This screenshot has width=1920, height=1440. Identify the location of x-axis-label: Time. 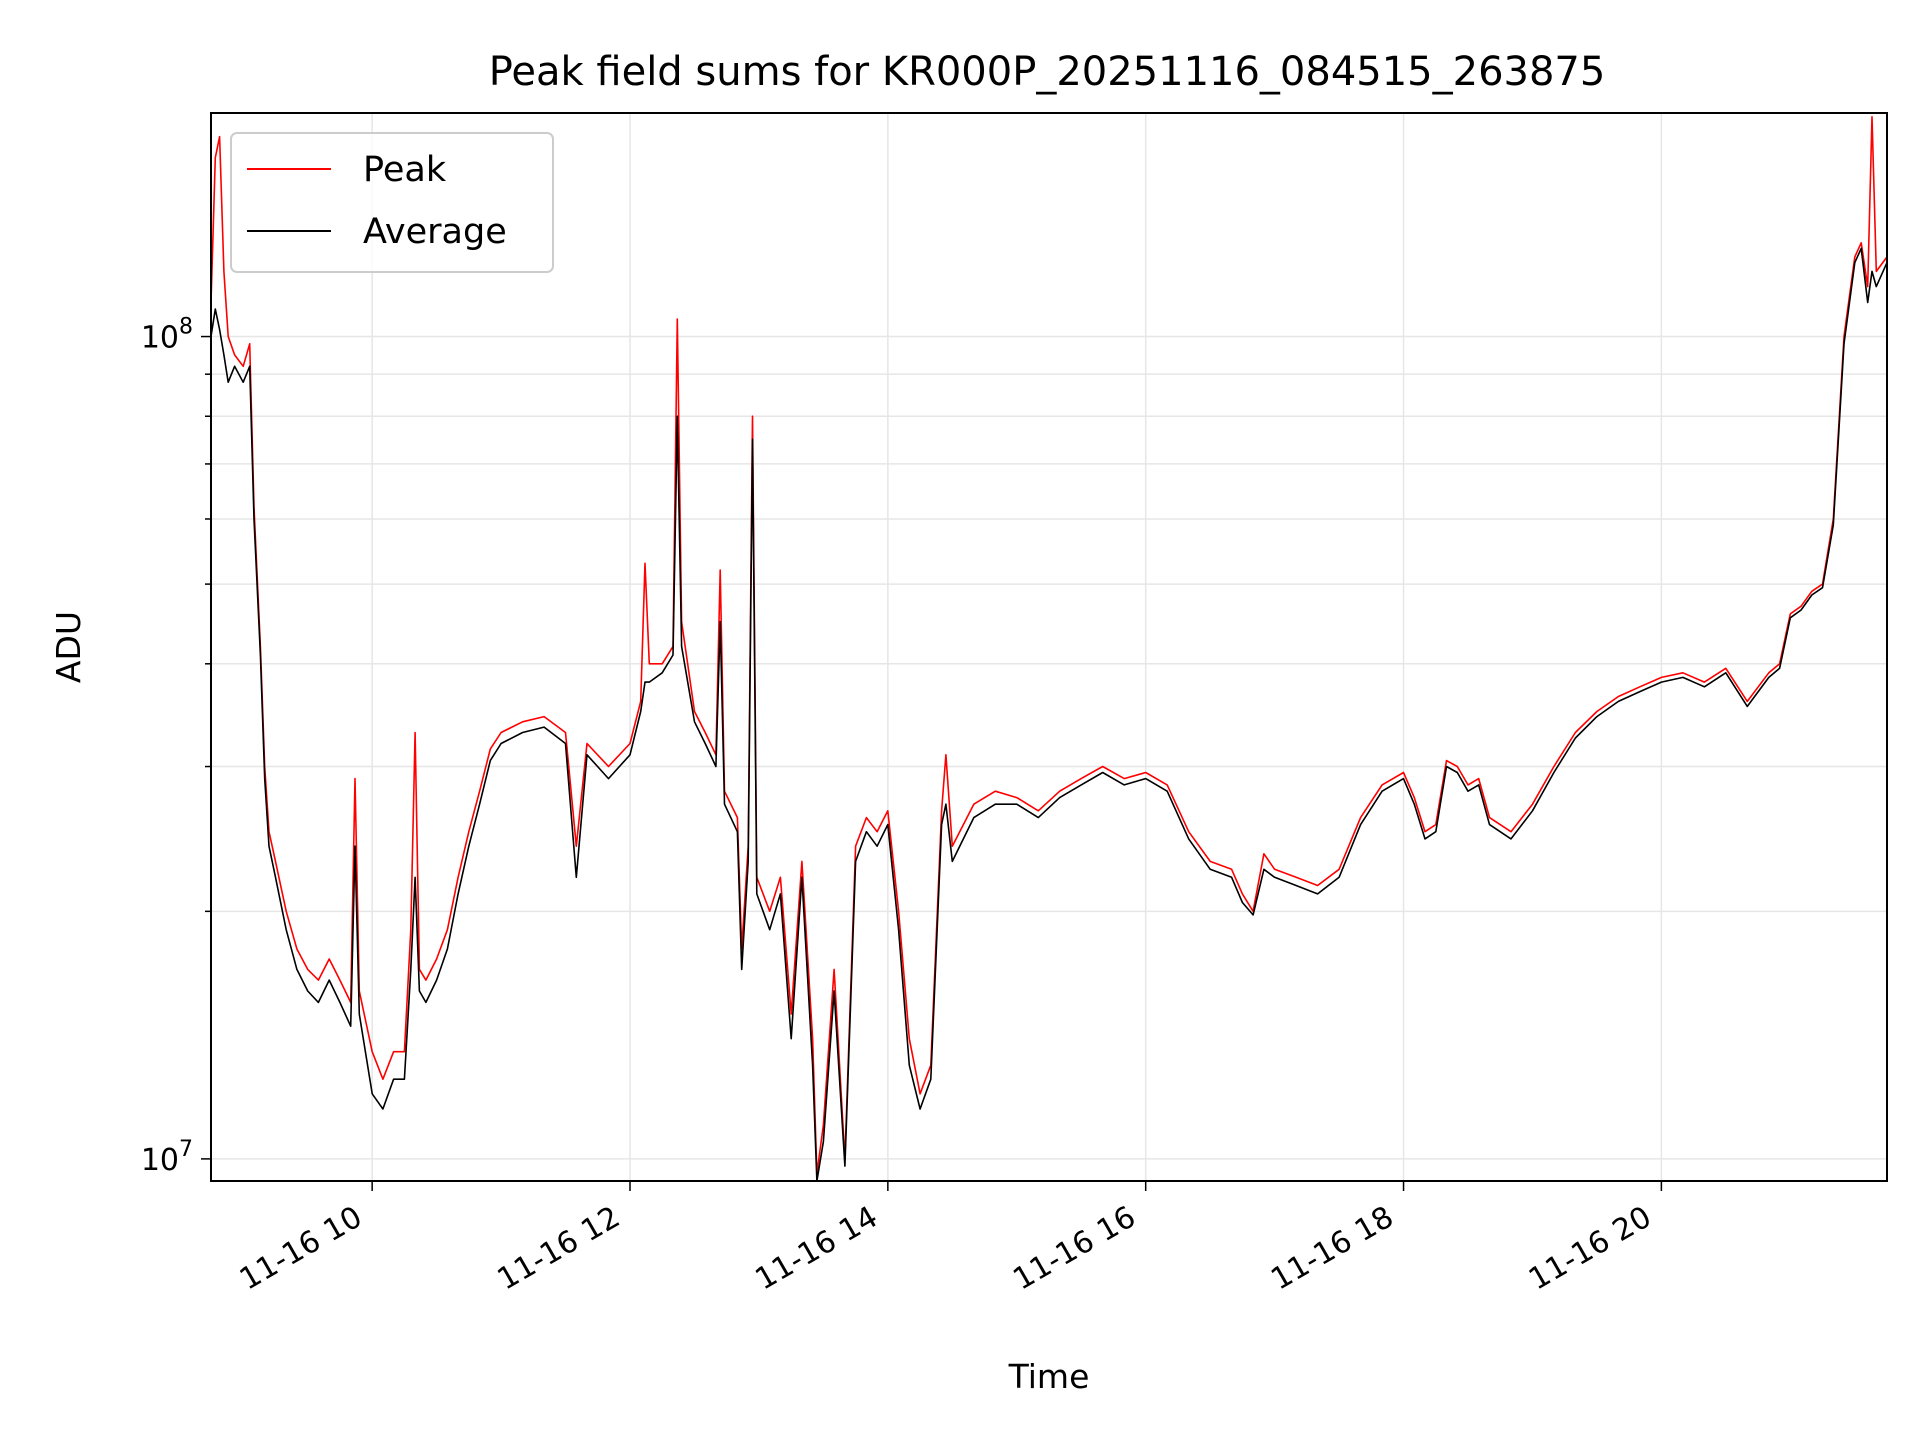
(1049, 1376).